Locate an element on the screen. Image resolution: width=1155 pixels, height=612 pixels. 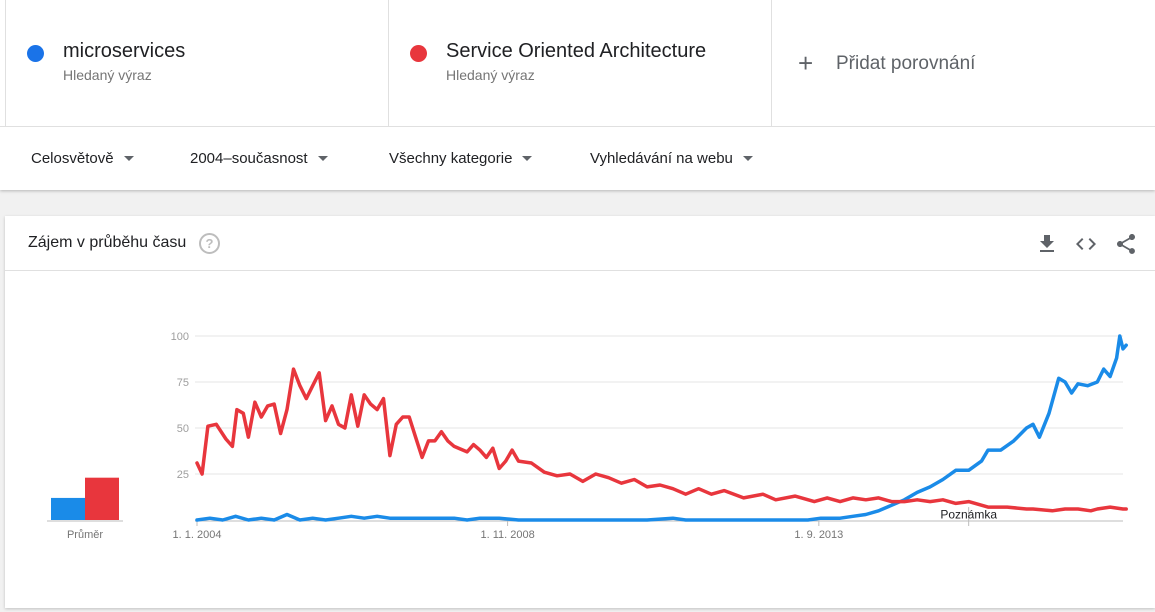
region-filter-dropdown: Celosvětově is located at coordinates (82, 158).